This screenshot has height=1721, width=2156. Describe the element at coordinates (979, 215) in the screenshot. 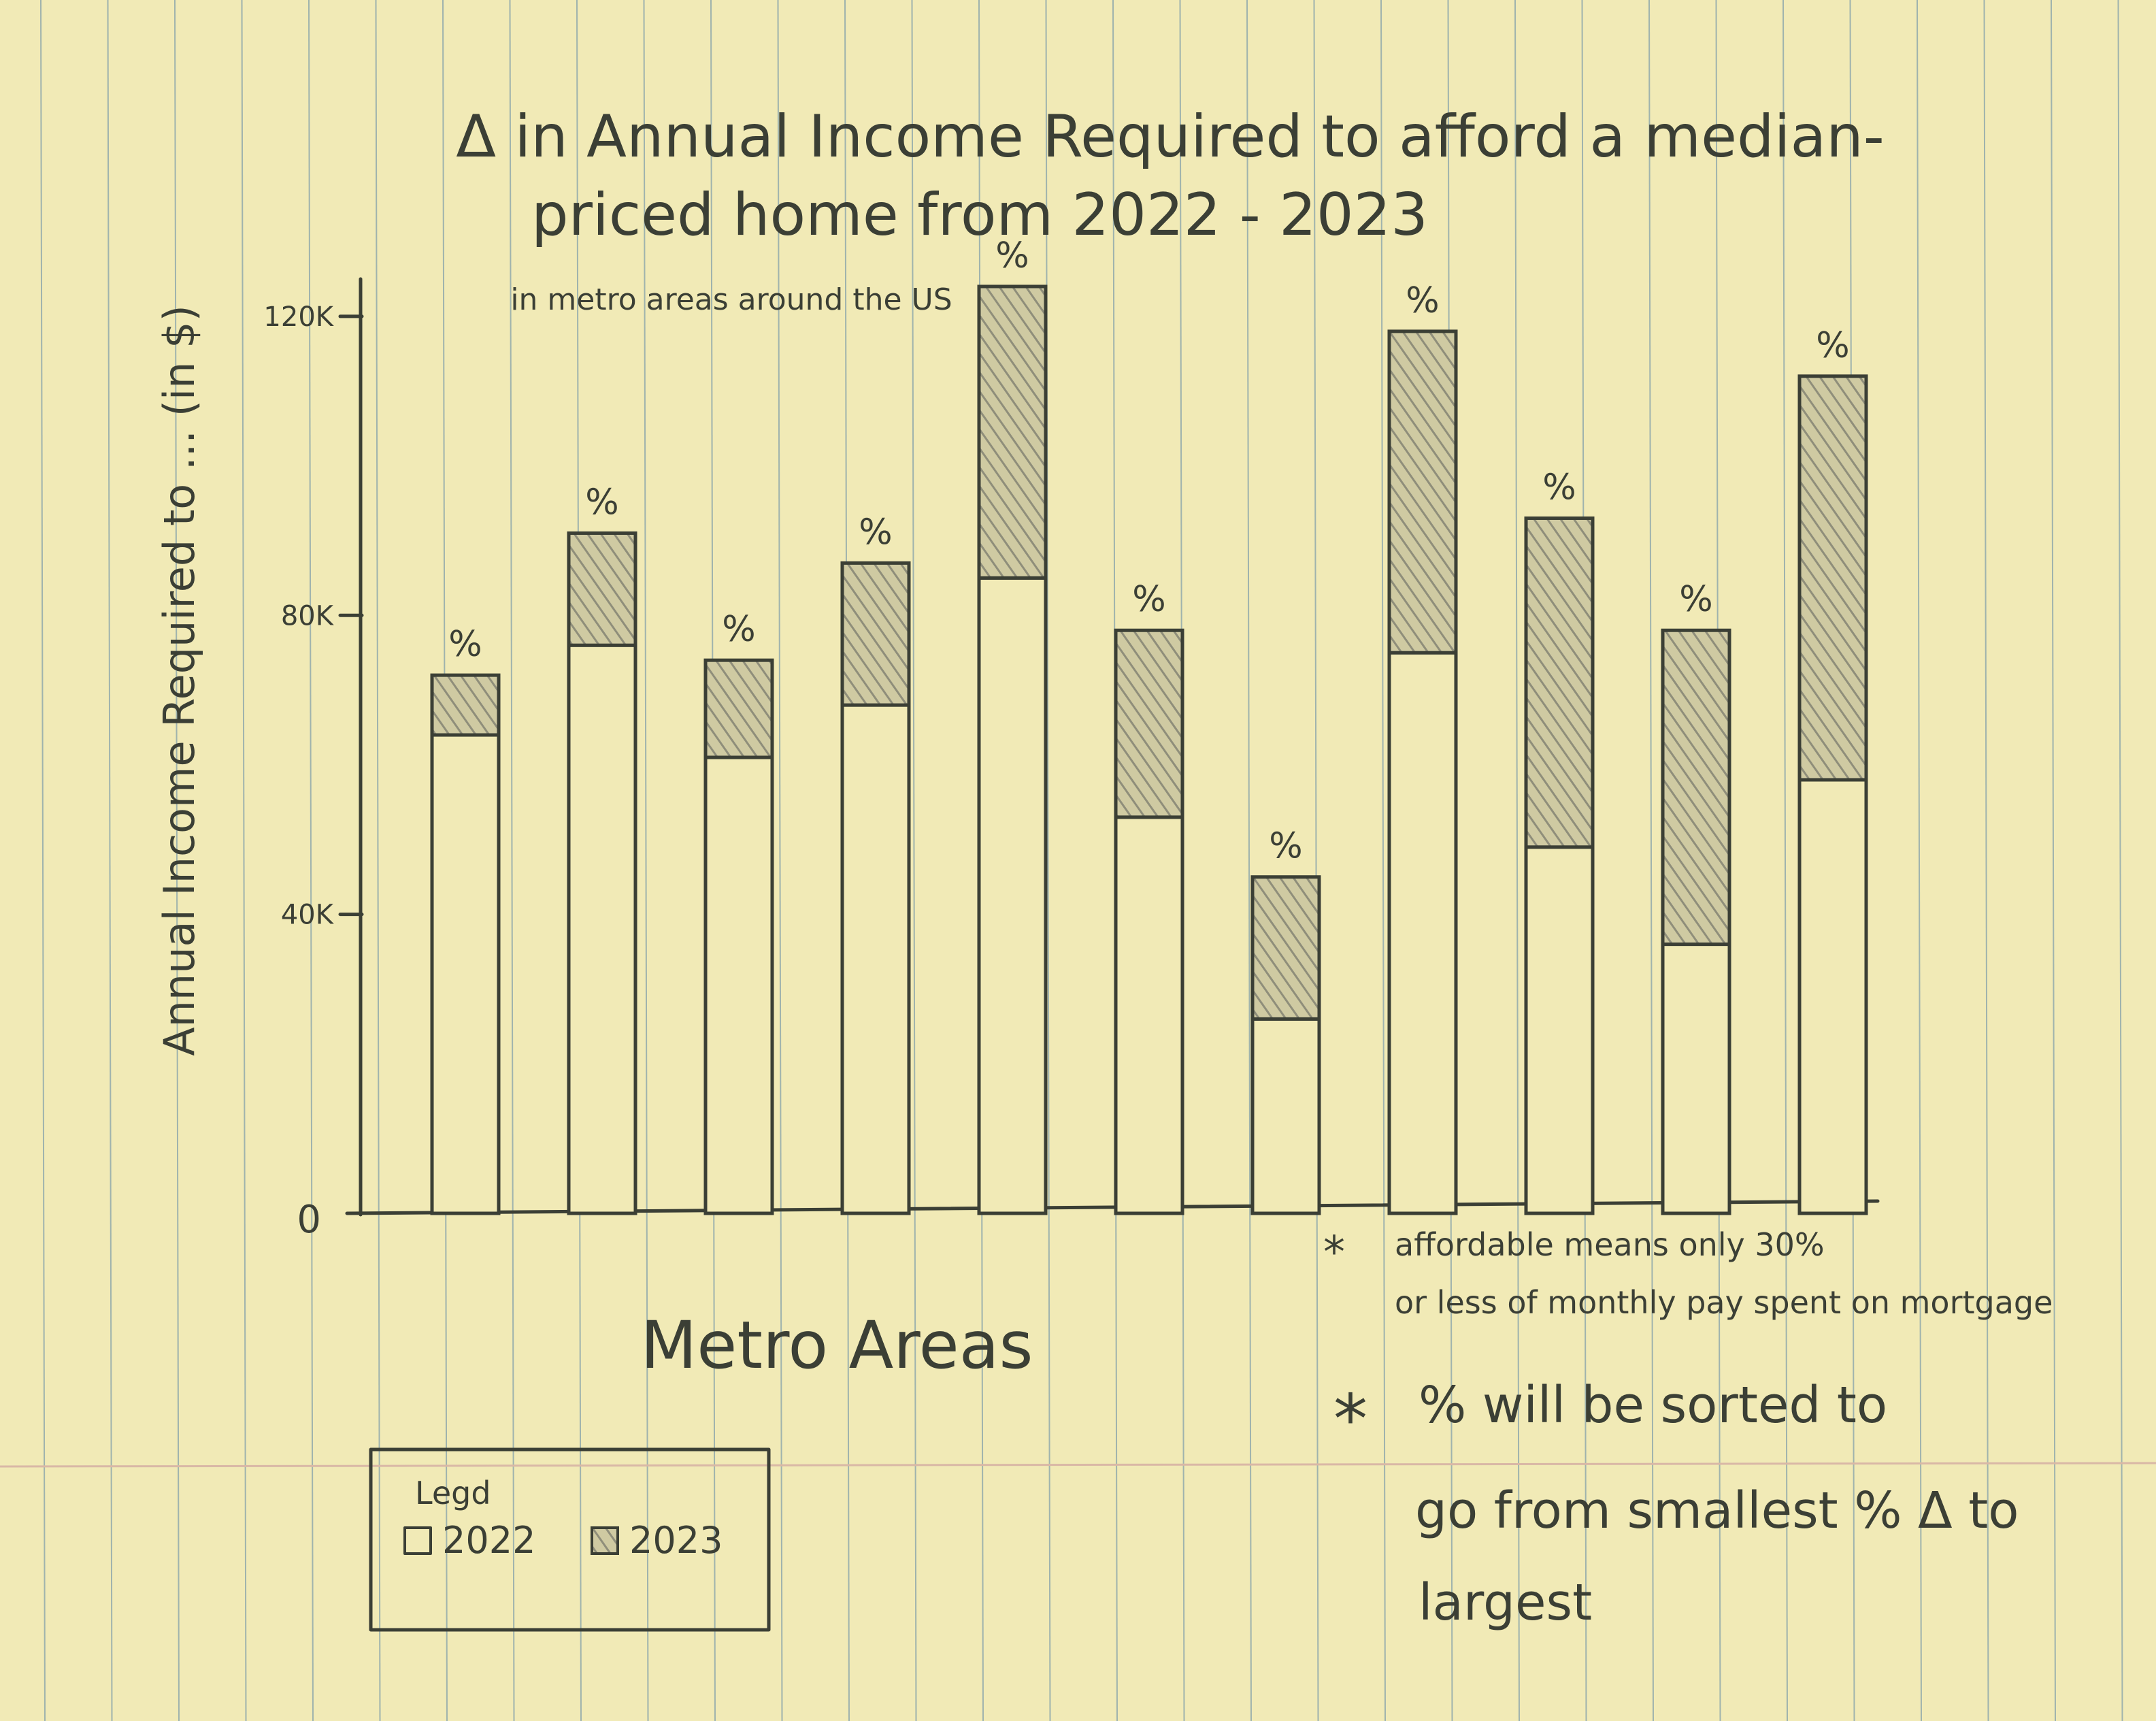

I see `chart-title-line2: priced home from 2022 - 2023` at that location.